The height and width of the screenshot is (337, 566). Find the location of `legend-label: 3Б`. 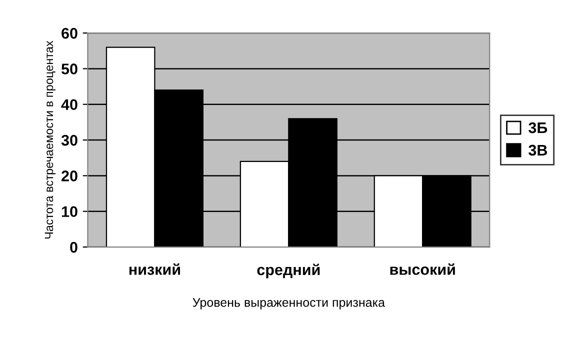

legend-label: 3Б is located at coordinates (538, 128).